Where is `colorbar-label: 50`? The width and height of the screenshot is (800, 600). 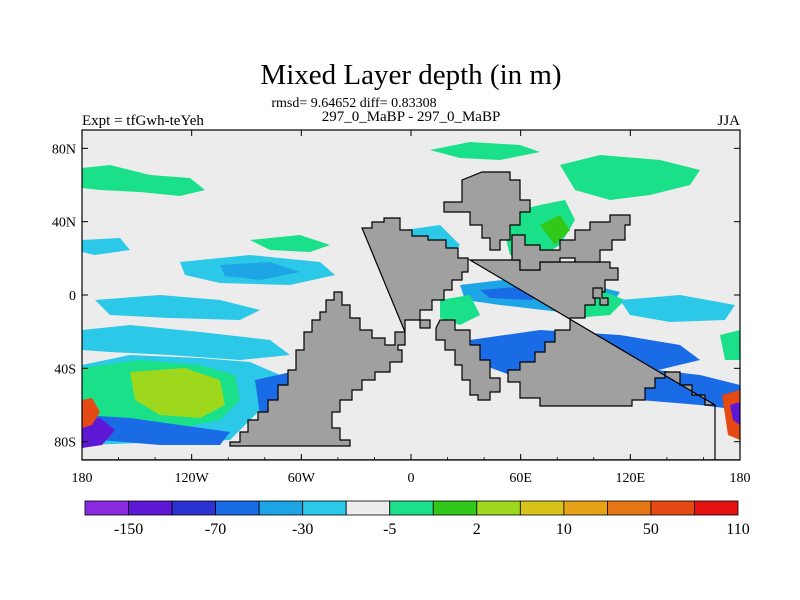 colorbar-label: 50 is located at coordinates (651, 529).